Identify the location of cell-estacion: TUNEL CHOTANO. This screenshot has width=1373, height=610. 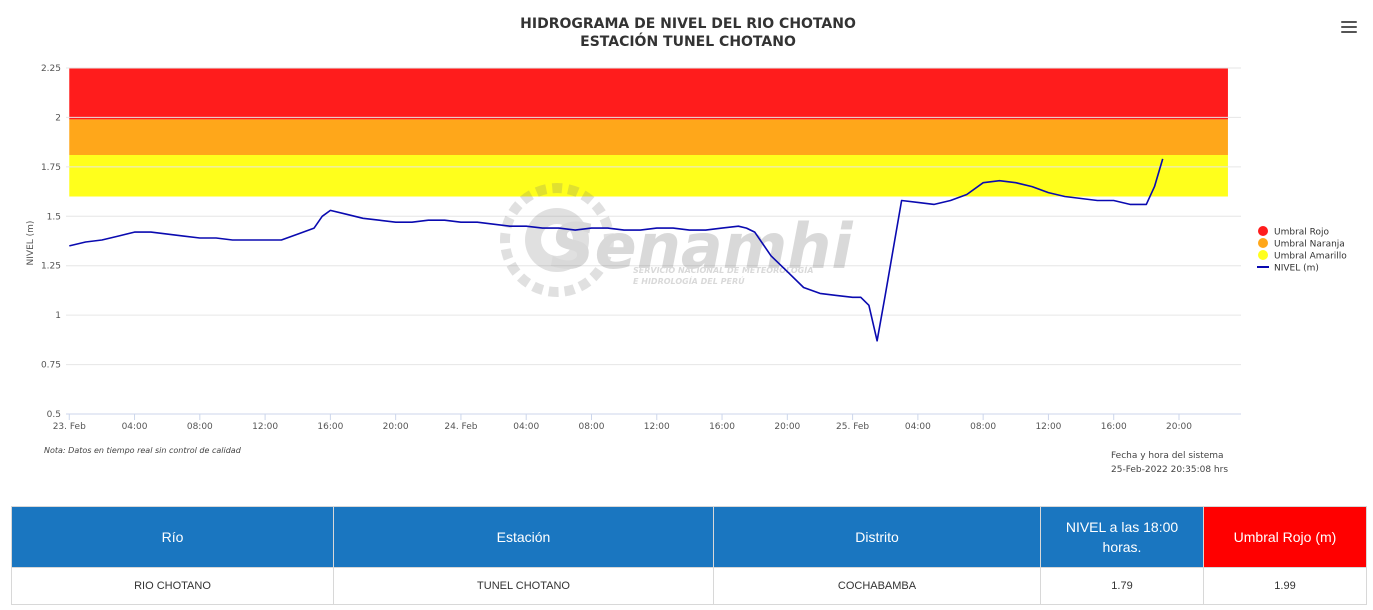
(523, 586).